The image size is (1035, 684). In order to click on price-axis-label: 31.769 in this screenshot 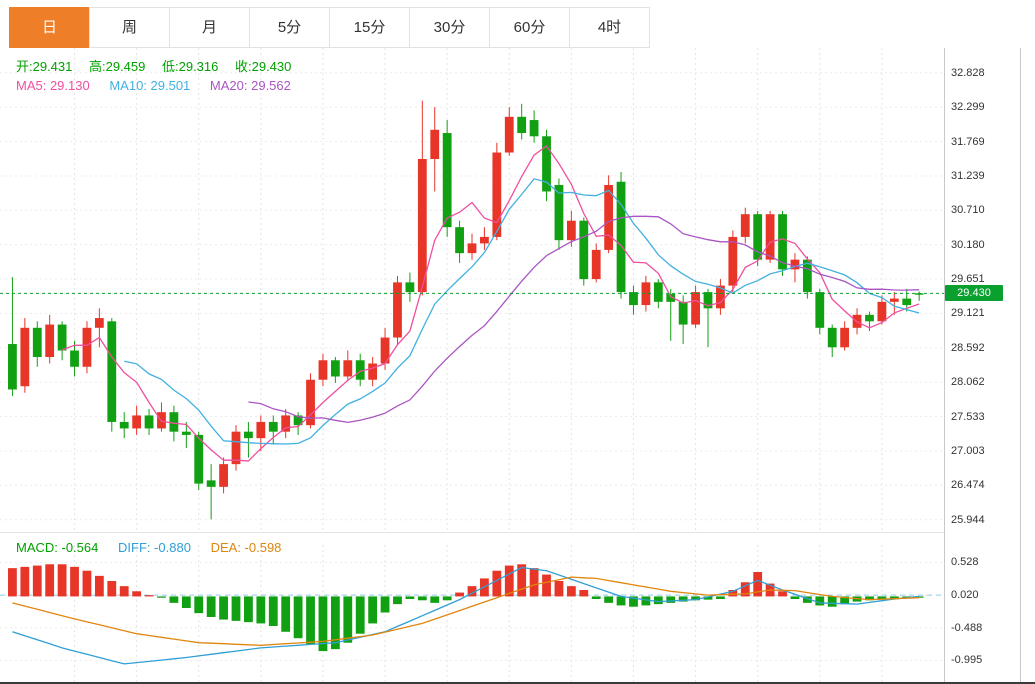, I will do `click(968, 141)`.